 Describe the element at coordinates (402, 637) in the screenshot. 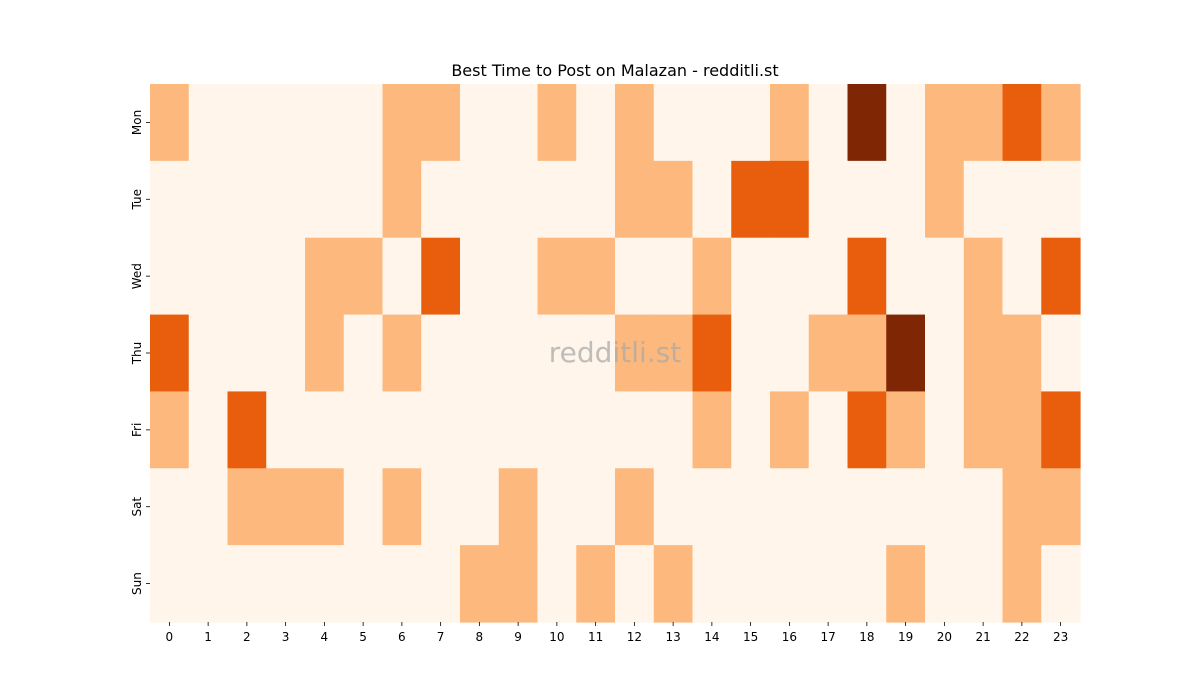

I see `x-tick-label: 6` at that location.